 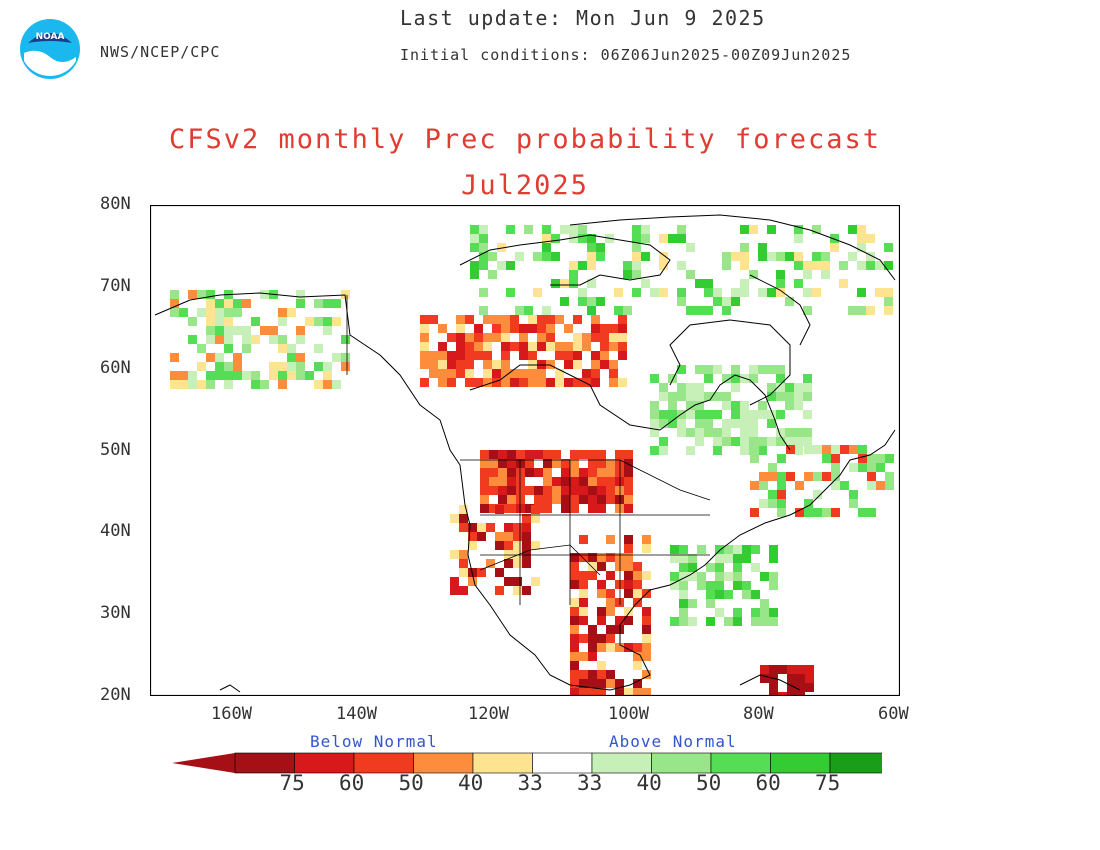 I want to click on map-subtitle: Jul2025, so click(x=525, y=185).